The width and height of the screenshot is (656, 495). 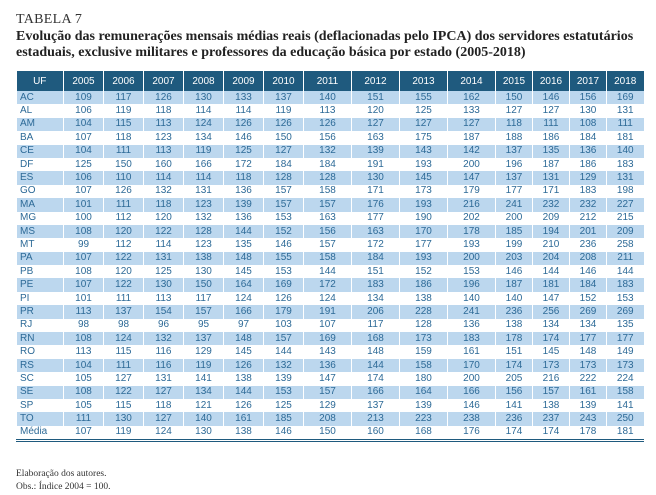 What do you see at coordinates (83, 405) in the screenshot?
I see `value-cell: 105` at bounding box center [83, 405].